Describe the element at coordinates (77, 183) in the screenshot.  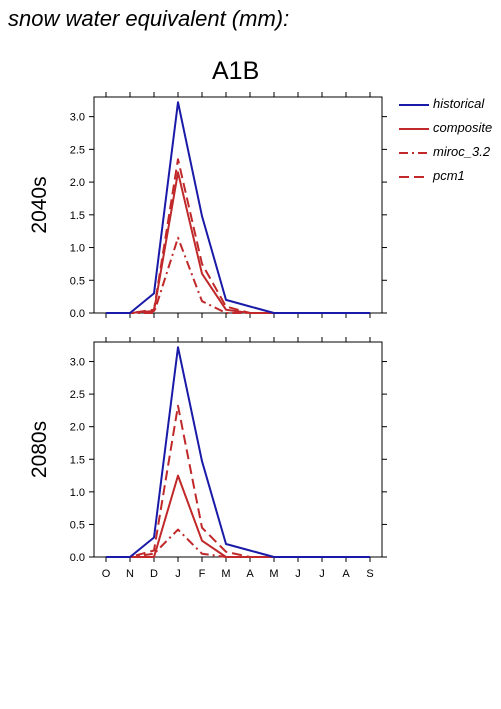
I see `panel-2040s-ytick-label: 2.0` at that location.